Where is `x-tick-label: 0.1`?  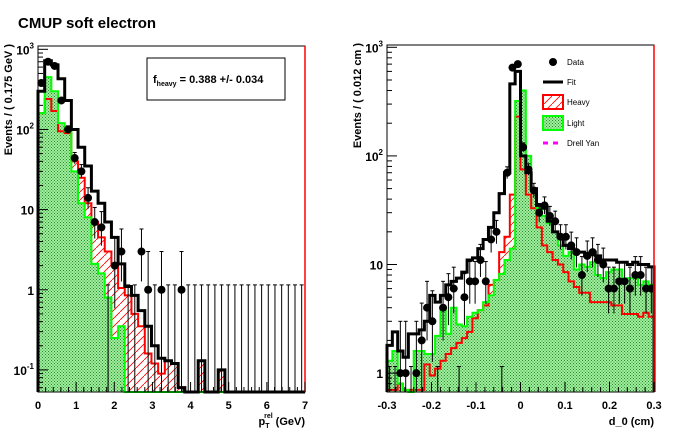
x-tick-label: 0.1 is located at coordinates (564, 406).